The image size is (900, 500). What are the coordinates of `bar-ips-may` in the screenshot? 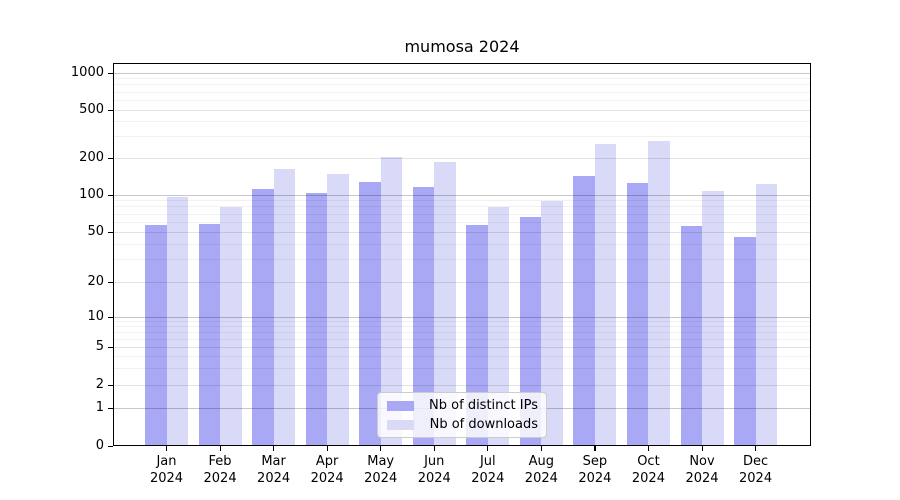 It's located at (370, 313).